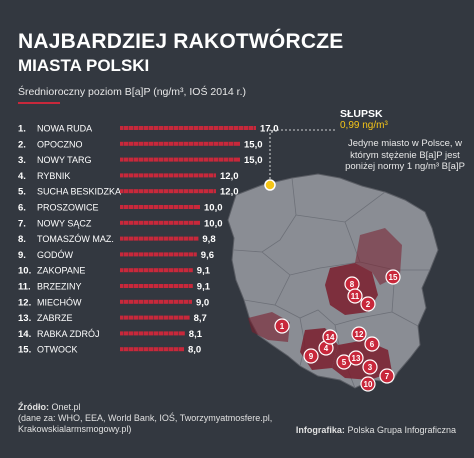  What do you see at coordinates (302, 156) in the screenshot?
I see `slupsk-leader-line` at bounding box center [302, 156].